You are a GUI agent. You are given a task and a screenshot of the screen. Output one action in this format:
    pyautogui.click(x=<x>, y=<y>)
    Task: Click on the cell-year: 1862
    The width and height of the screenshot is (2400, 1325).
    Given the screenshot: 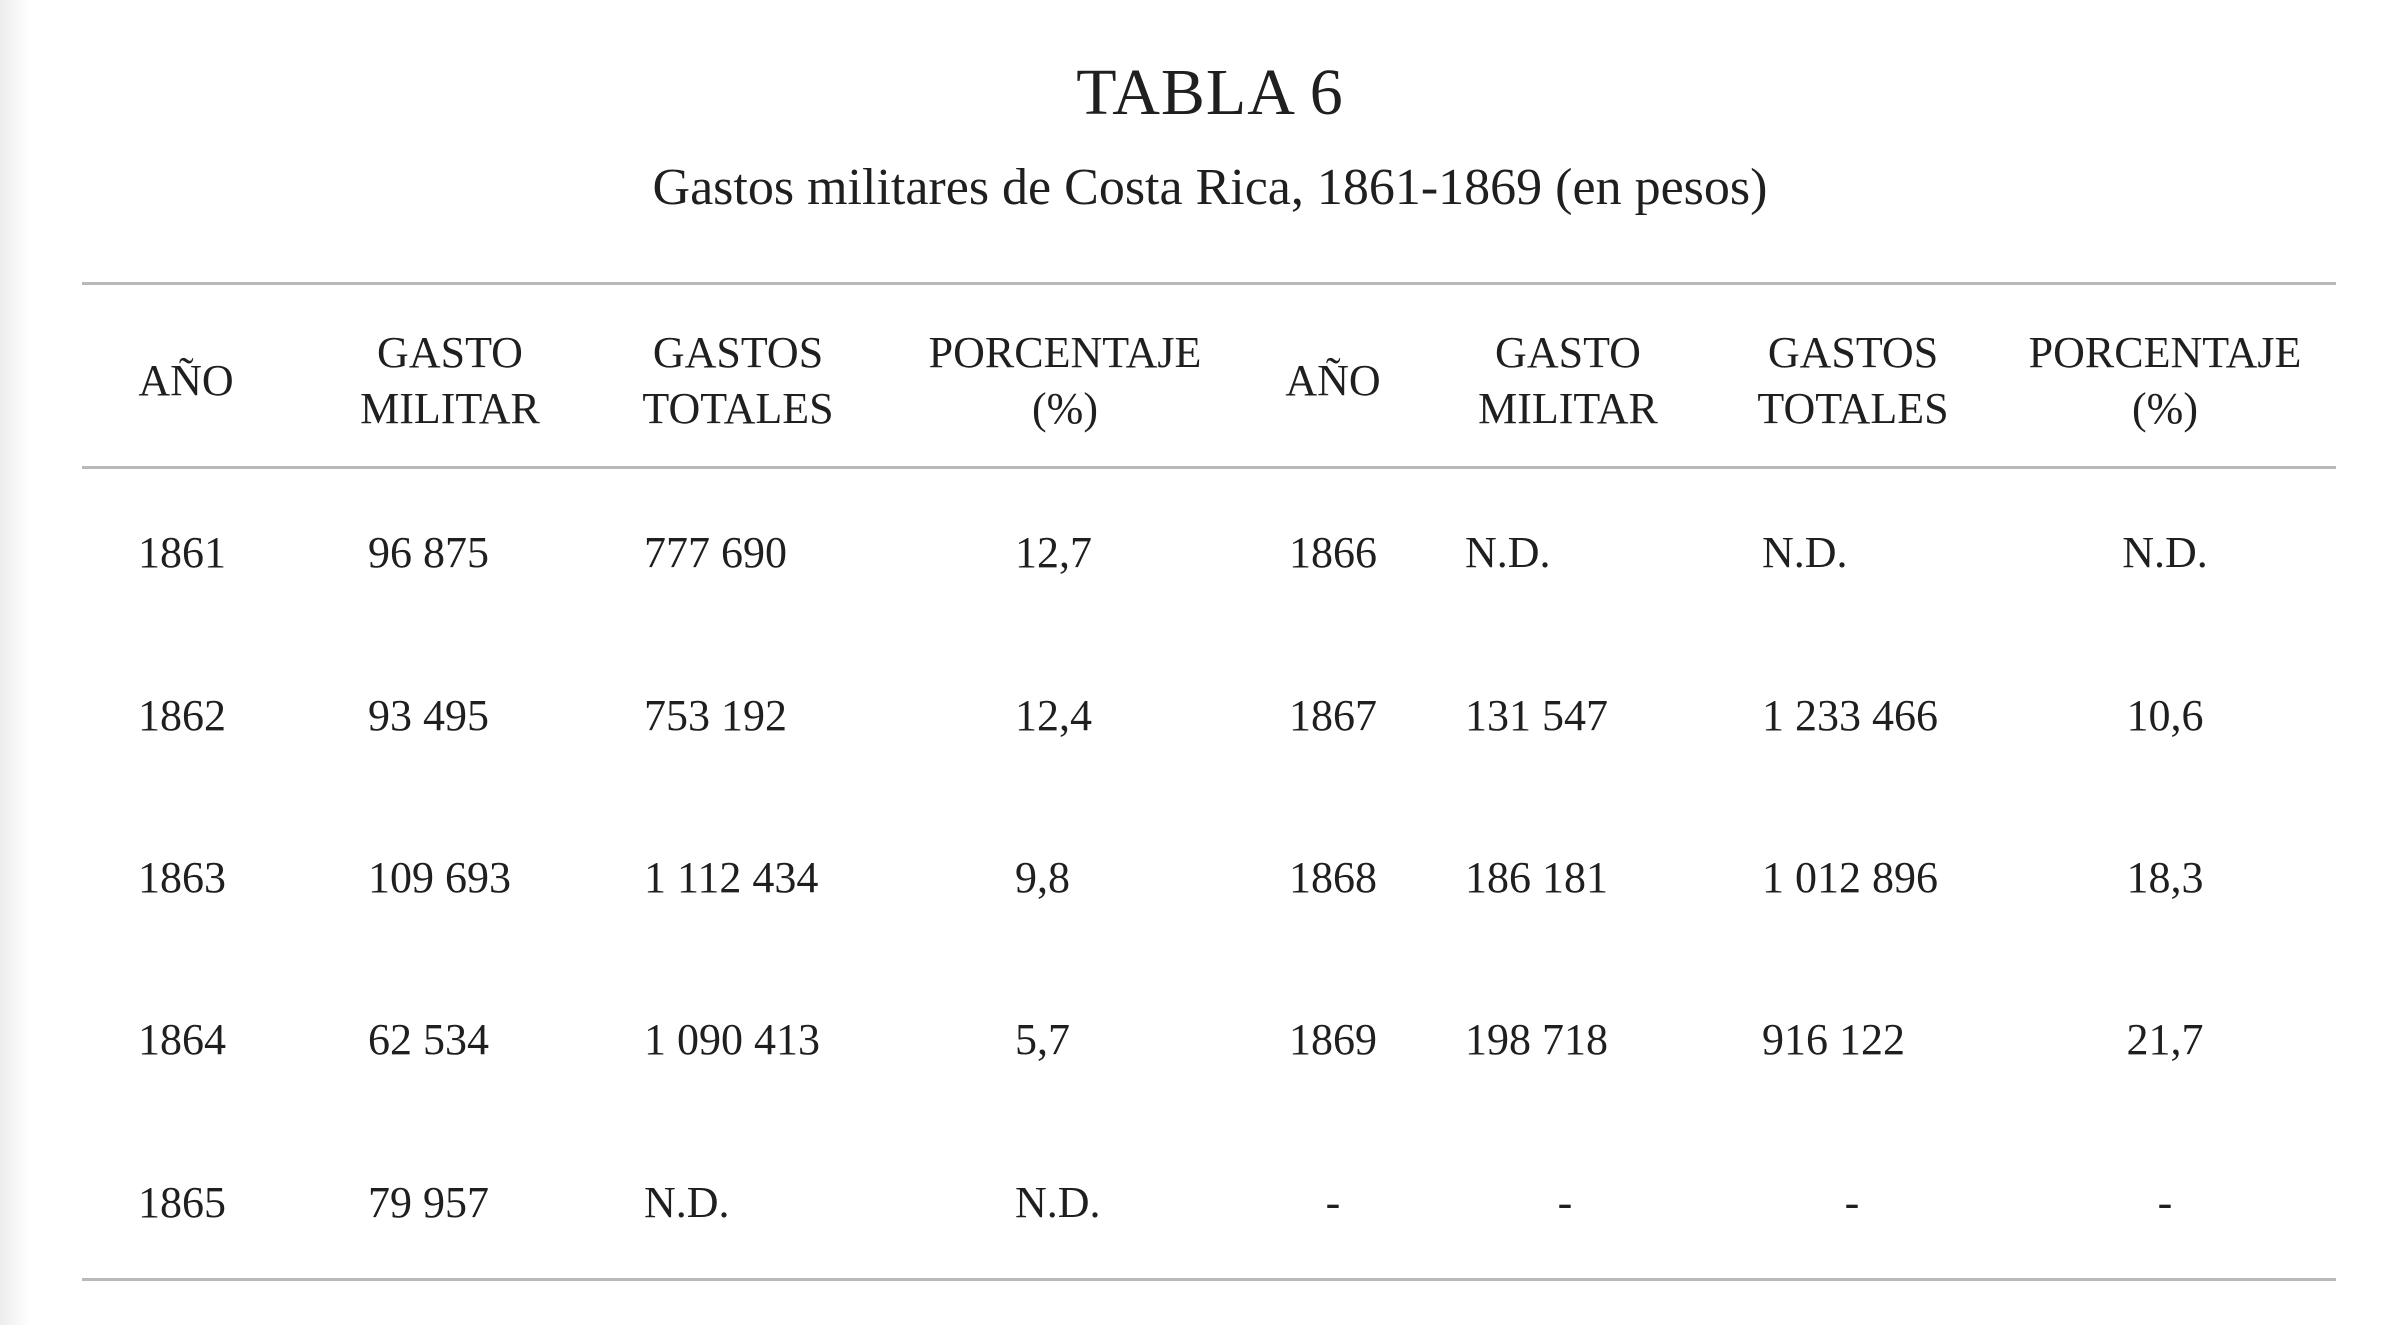 What is the action you would take?
    pyautogui.click(x=182, y=715)
    